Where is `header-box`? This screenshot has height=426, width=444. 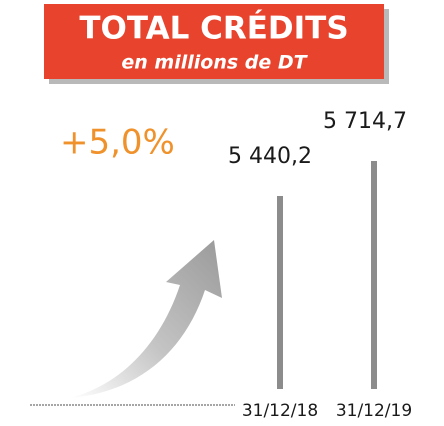
header-box is located at coordinates (214, 41).